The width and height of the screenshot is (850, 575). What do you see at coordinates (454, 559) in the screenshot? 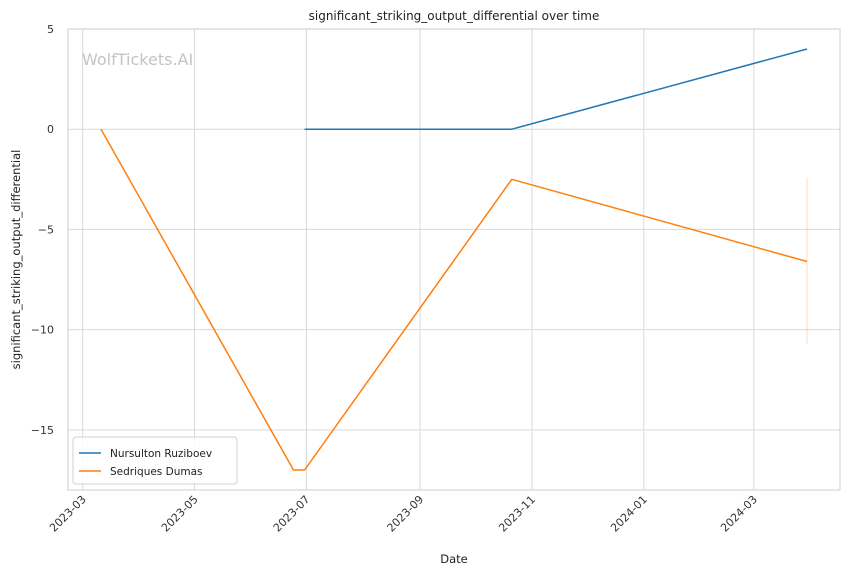
I see `x-axis-title: Date` at bounding box center [454, 559].